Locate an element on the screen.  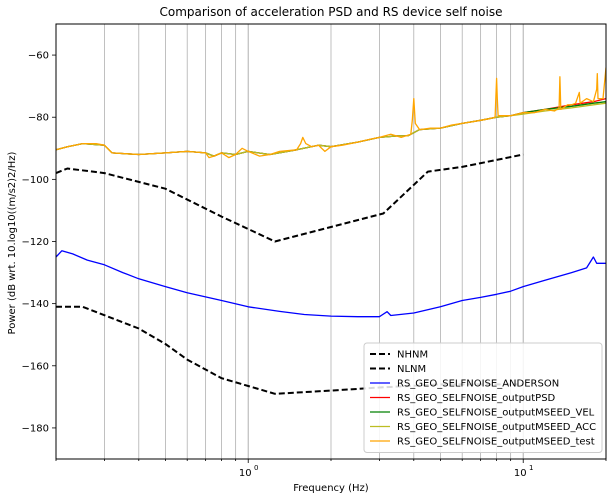
y-tick-label: −160 is located at coordinates (35, 366).